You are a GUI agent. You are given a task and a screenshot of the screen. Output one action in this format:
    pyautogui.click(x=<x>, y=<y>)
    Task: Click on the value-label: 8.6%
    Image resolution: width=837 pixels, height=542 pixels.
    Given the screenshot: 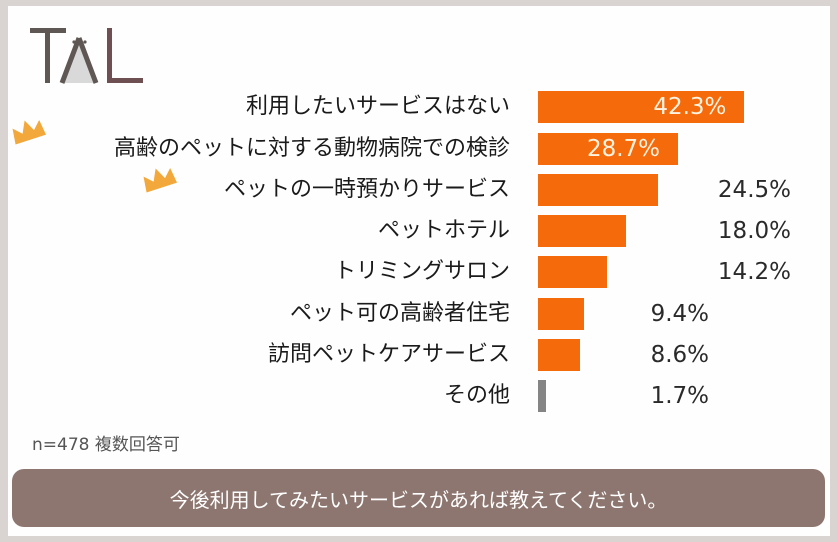 What is the action you would take?
    pyautogui.click(x=679, y=355)
    